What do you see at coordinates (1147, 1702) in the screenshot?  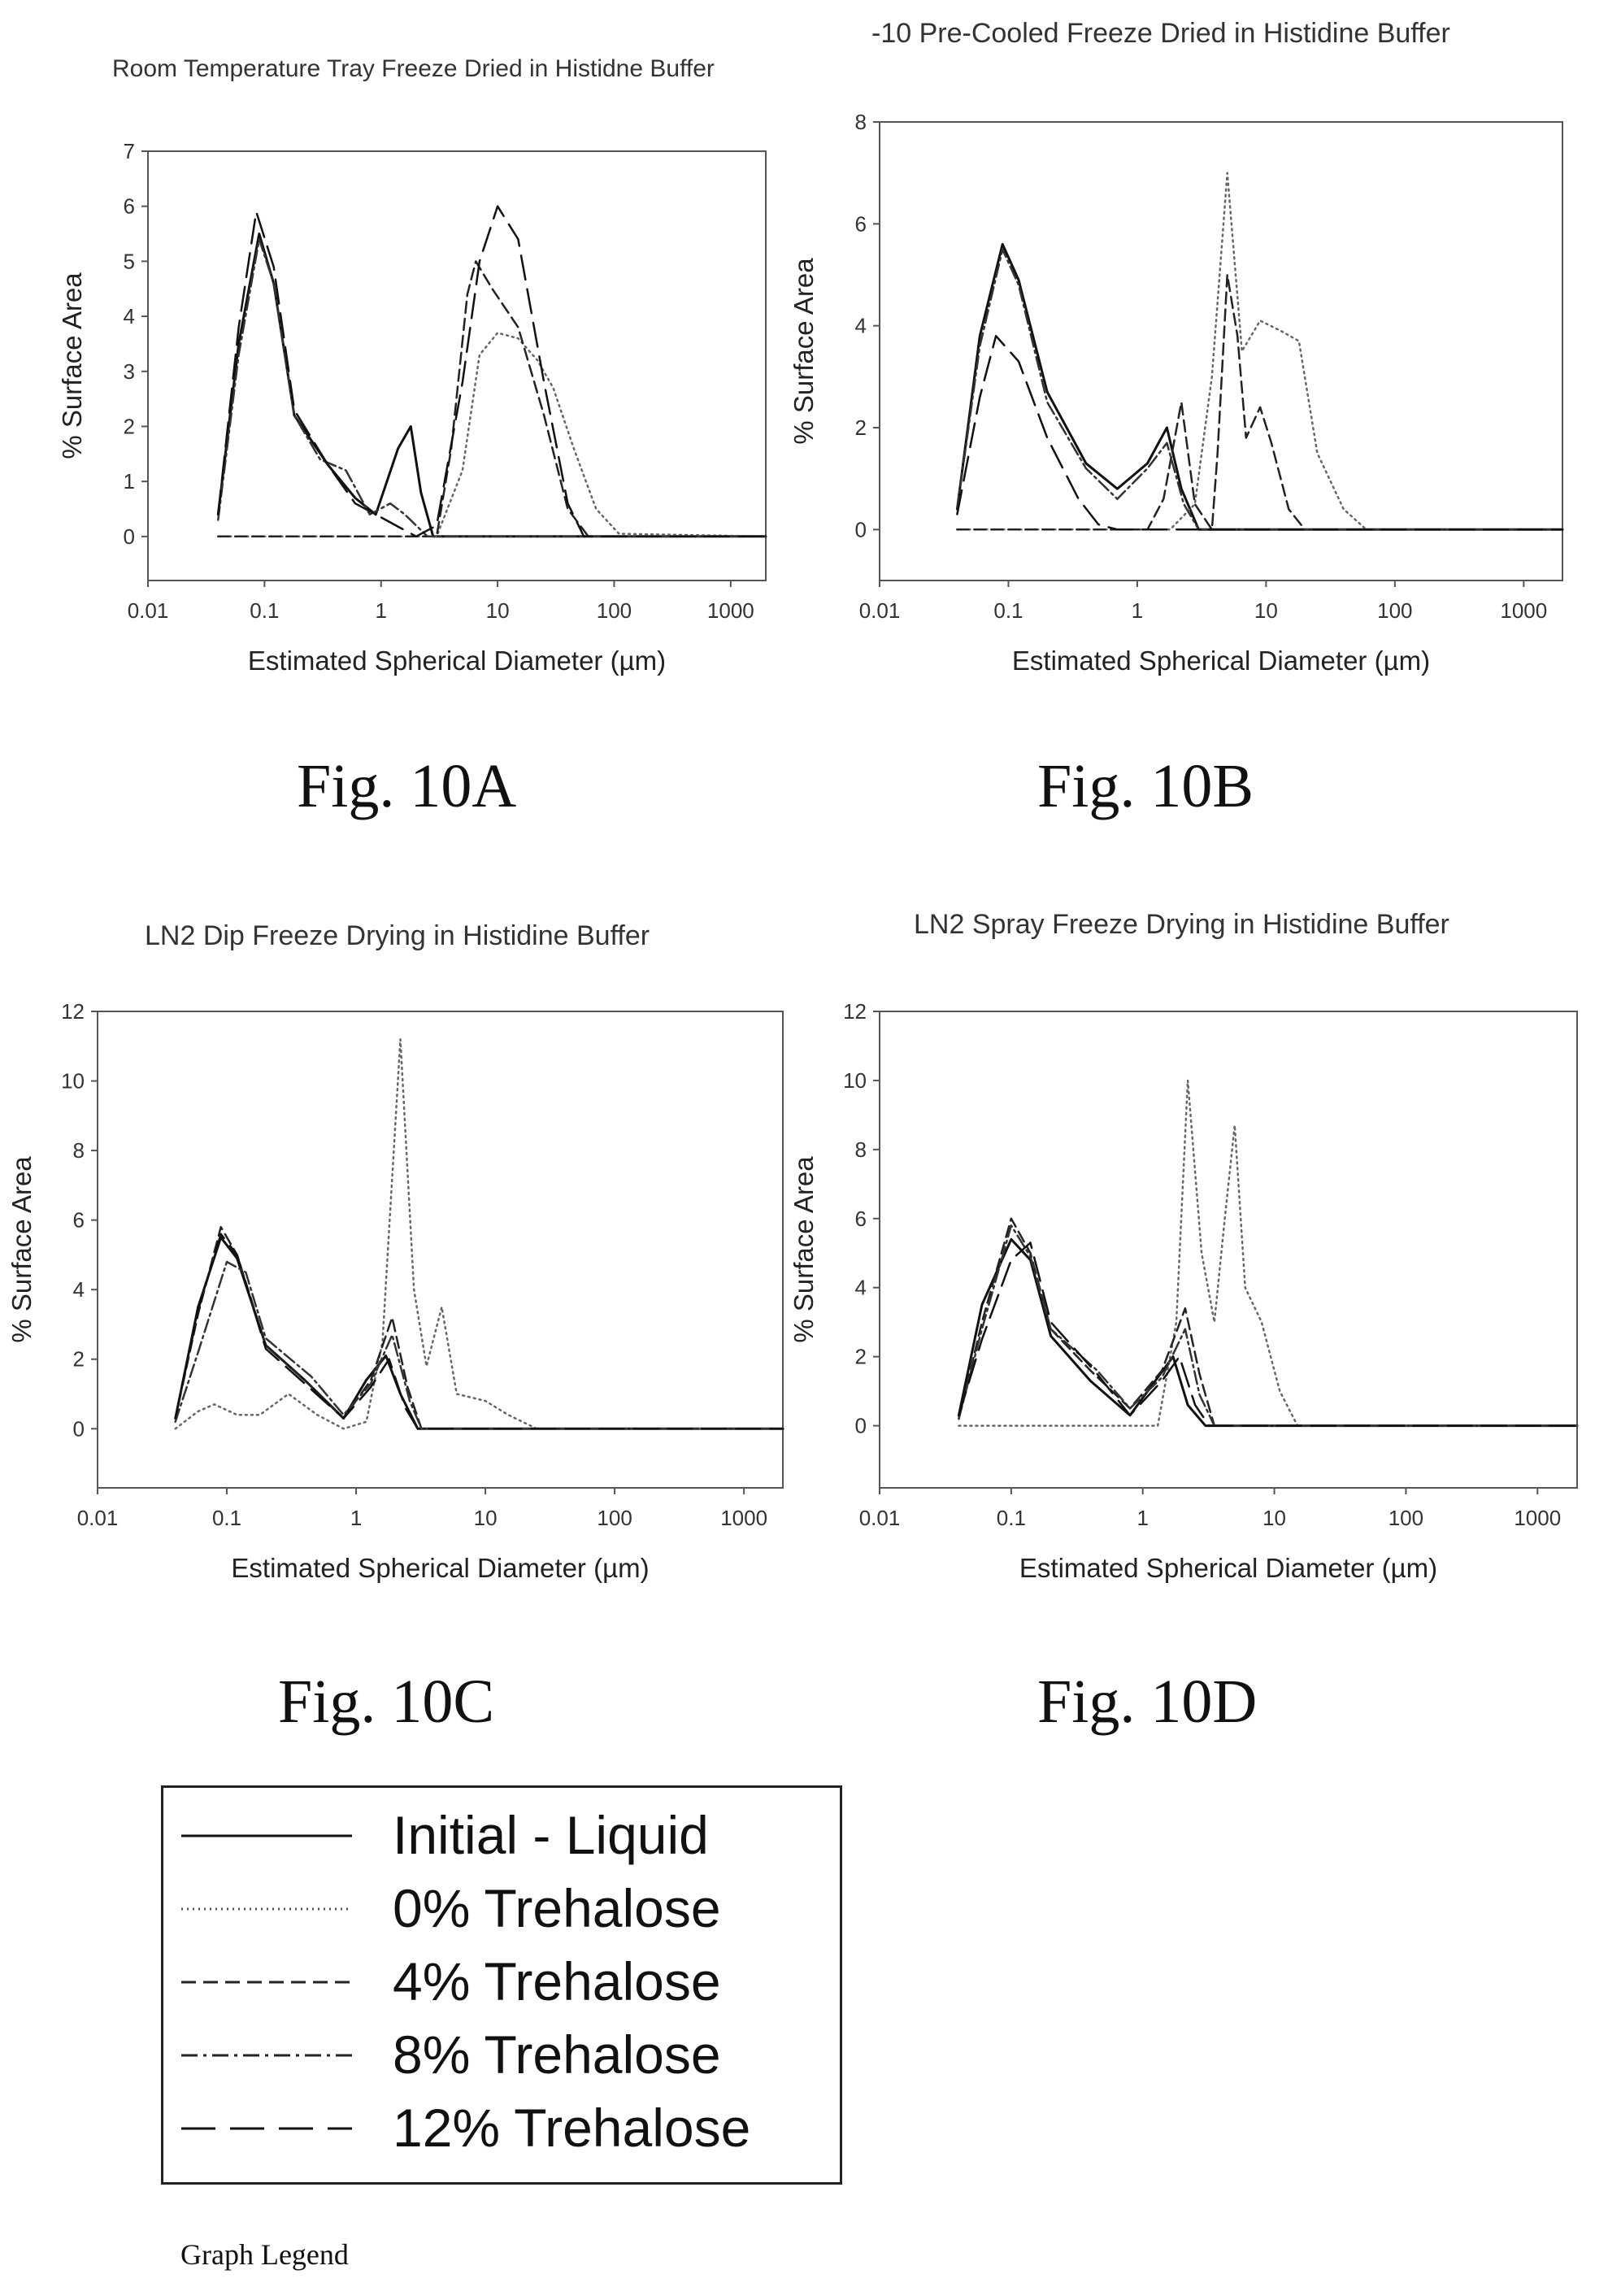 I see `fig-label-d: Fig. 10D` at bounding box center [1147, 1702].